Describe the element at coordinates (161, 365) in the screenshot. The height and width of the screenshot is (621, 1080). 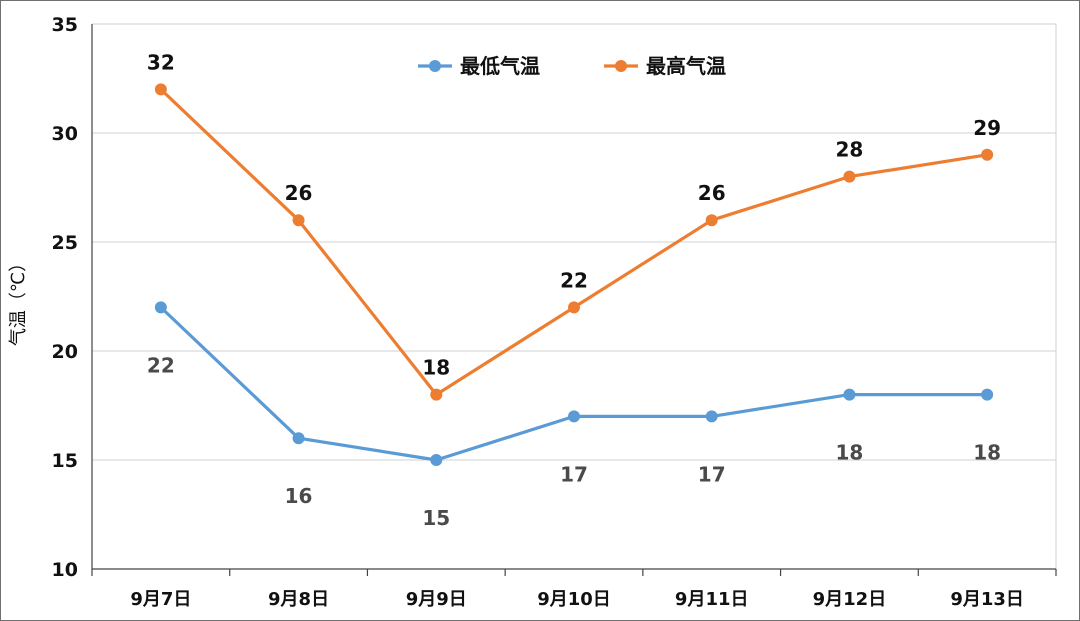
I see `data-label-low: 22` at that location.